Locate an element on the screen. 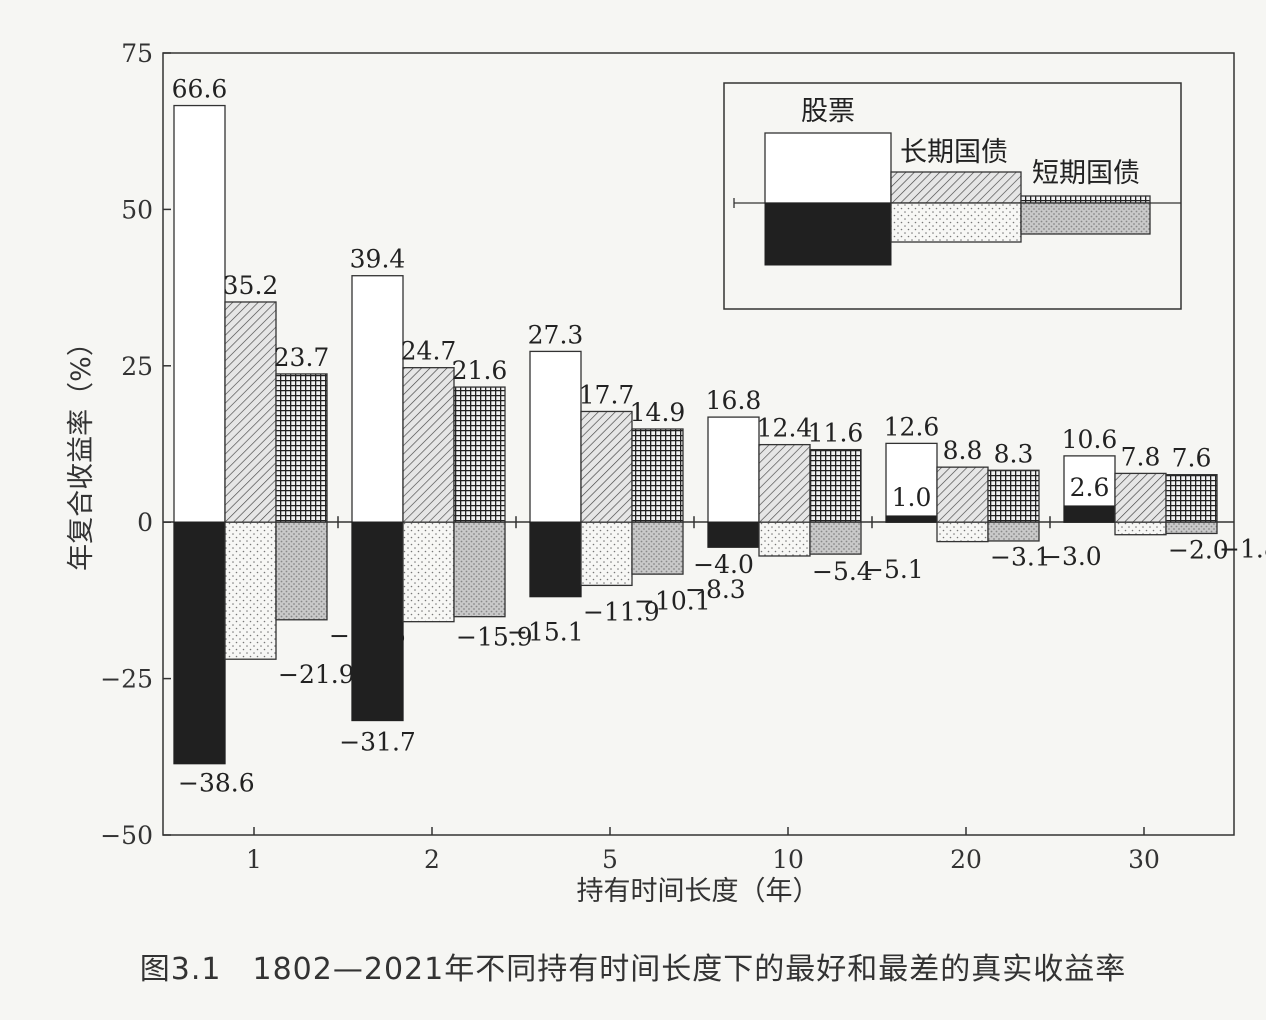 The width and height of the screenshot is (1266, 1020). data-label-best: 21.6 is located at coordinates (480, 370).